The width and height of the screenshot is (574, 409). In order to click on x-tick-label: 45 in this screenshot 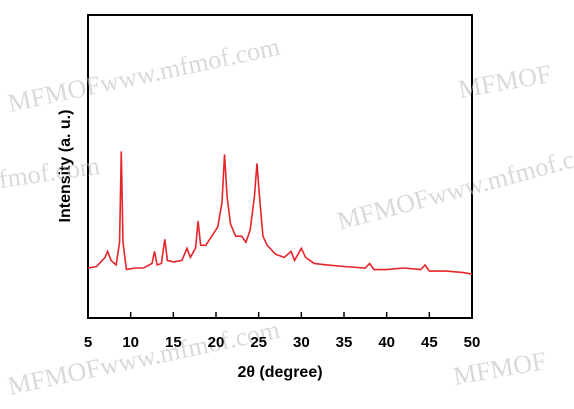, I will do `click(429, 342)`.